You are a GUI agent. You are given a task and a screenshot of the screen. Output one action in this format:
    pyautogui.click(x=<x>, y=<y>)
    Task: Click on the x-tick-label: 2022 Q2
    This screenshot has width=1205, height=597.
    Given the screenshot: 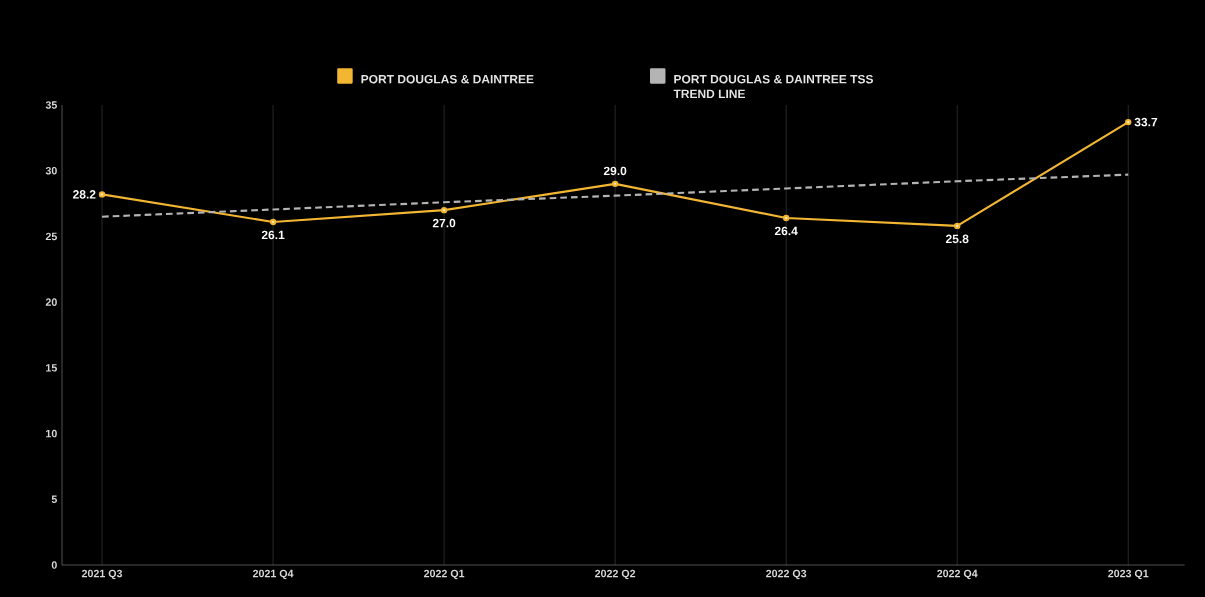 What is the action you would take?
    pyautogui.click(x=615, y=574)
    